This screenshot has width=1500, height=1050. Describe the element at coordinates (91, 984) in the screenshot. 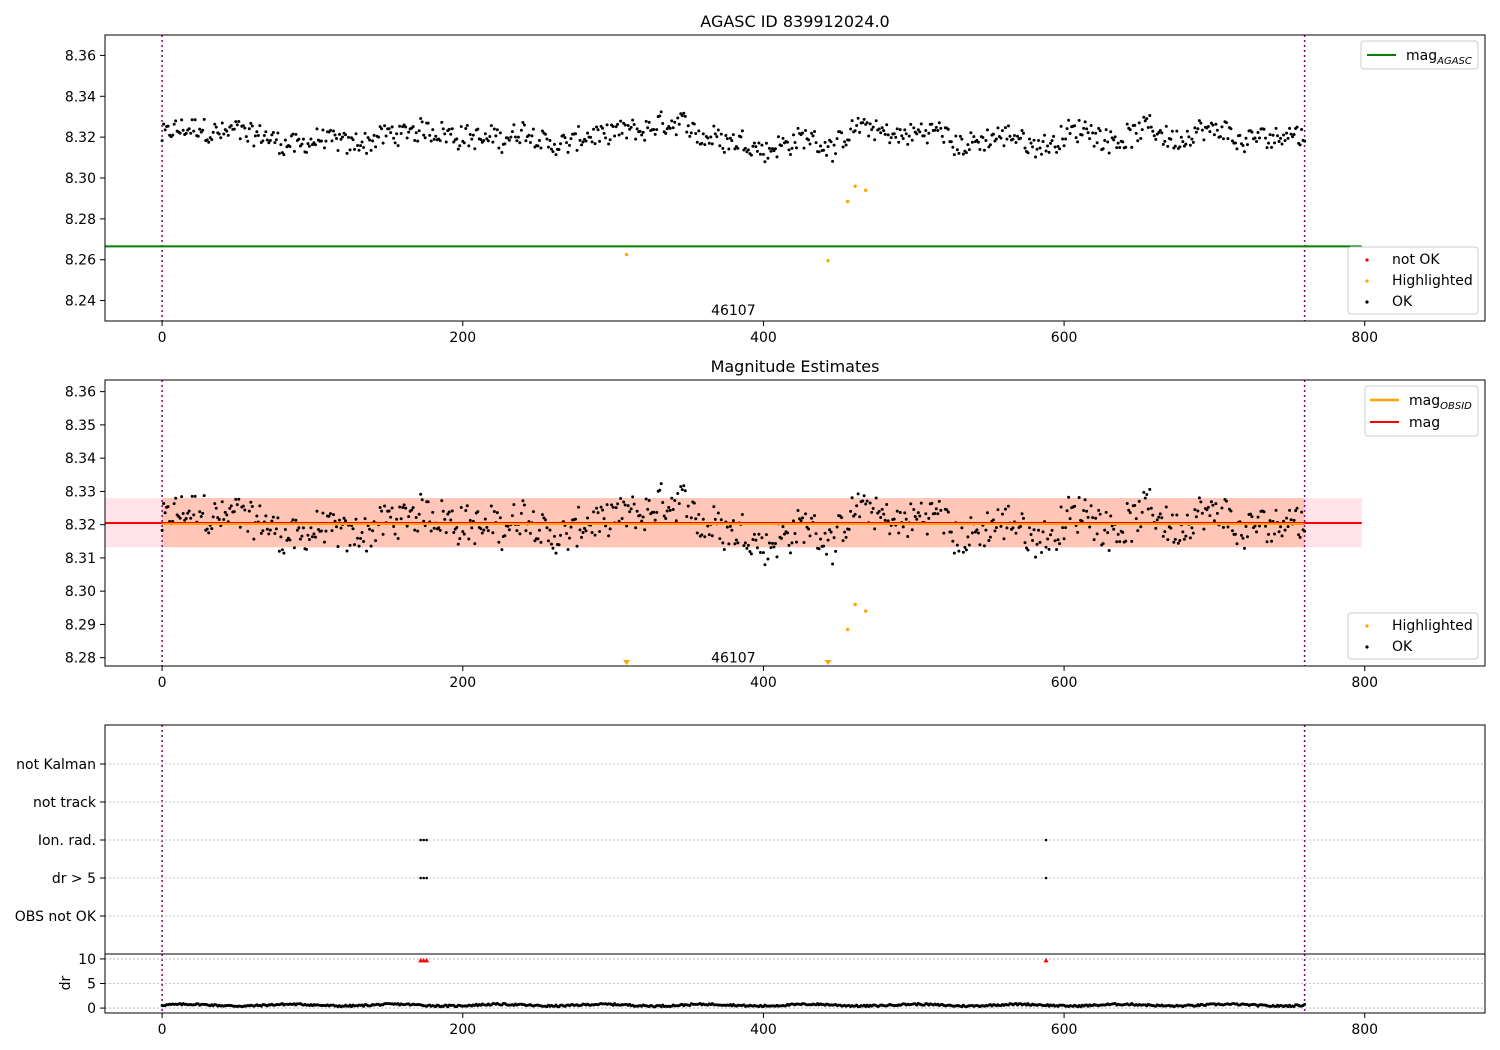

I see `panel-dr-y-axis: 0 5 10` at that location.